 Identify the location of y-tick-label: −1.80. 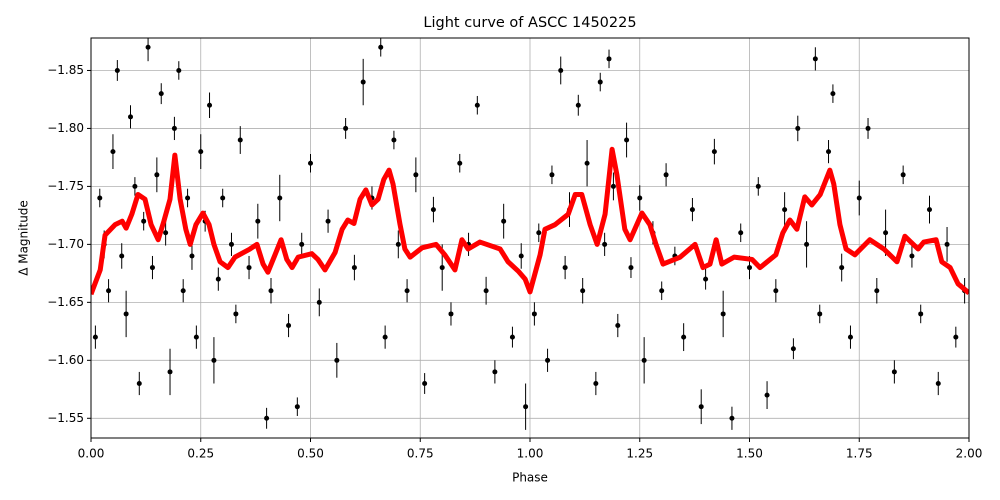
(65, 128).